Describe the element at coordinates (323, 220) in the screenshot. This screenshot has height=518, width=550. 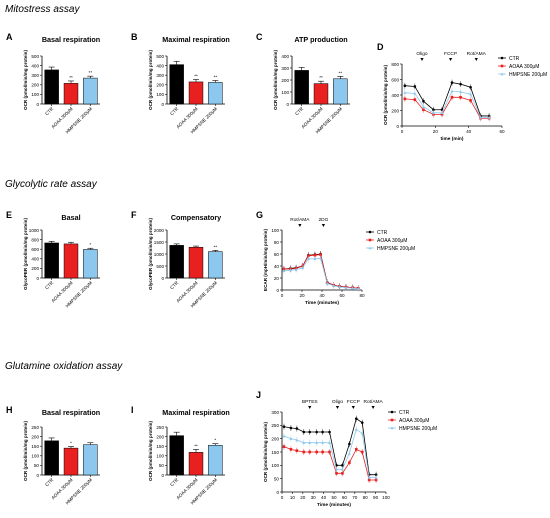
I see `injection-label: 2DG` at that location.